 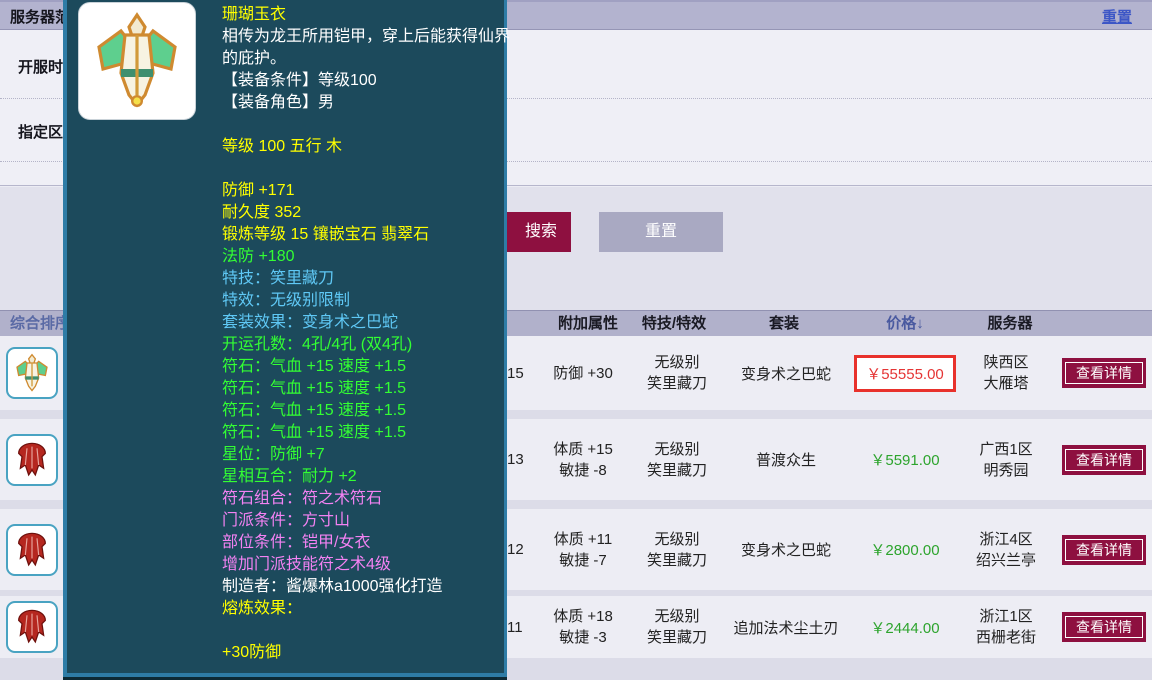 I want to click on server-line: 广西1区, so click(x=1006, y=449).